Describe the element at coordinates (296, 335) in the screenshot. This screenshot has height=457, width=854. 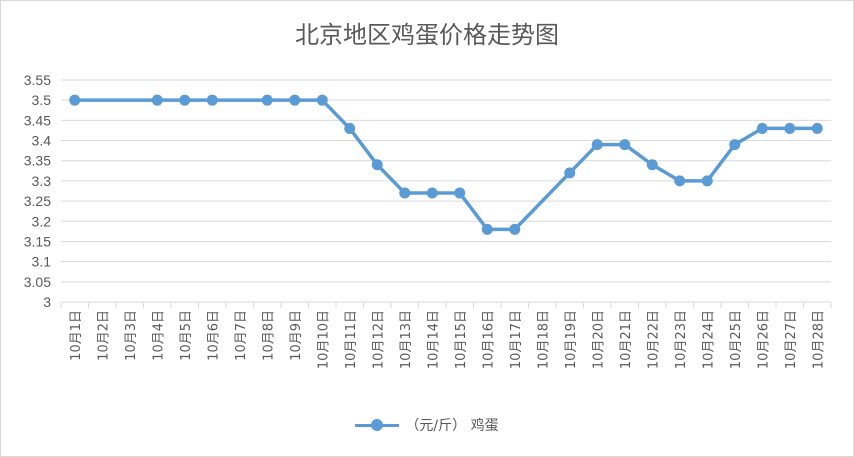
I see `x-tick-label: 10月9日` at that location.